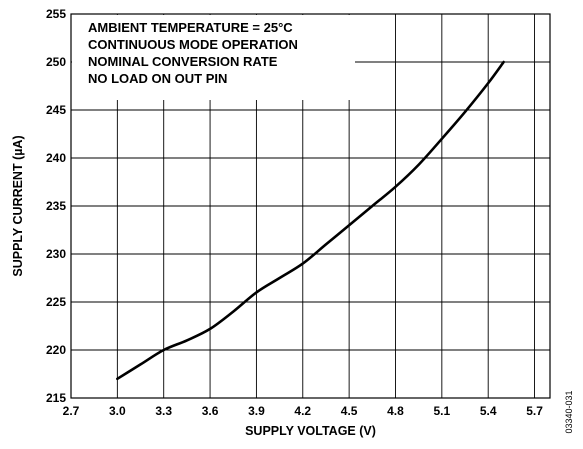 The width and height of the screenshot is (583, 449). Describe the element at coordinates (193, 44) in the screenshot. I see `annotation-line: CONTINUOUS MODE OPERATION` at that location.